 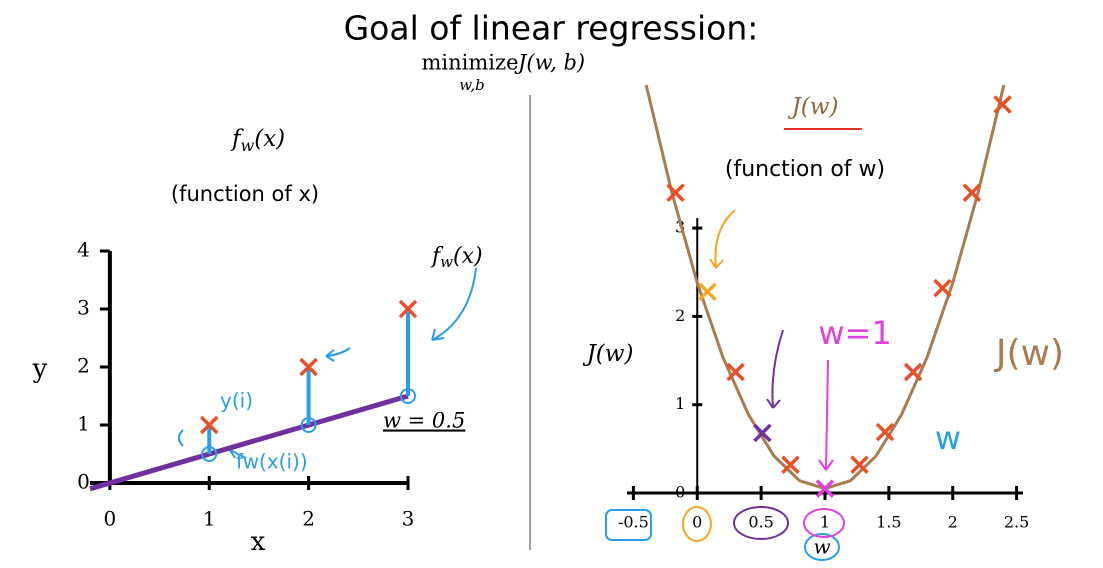 I want to click on x-axis-label: w, so click(x=821, y=547).